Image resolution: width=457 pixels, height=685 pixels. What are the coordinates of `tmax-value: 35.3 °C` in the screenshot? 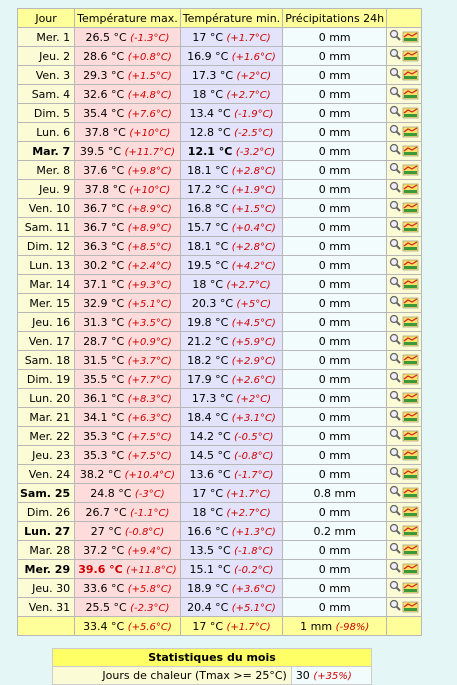 It's located at (104, 455).